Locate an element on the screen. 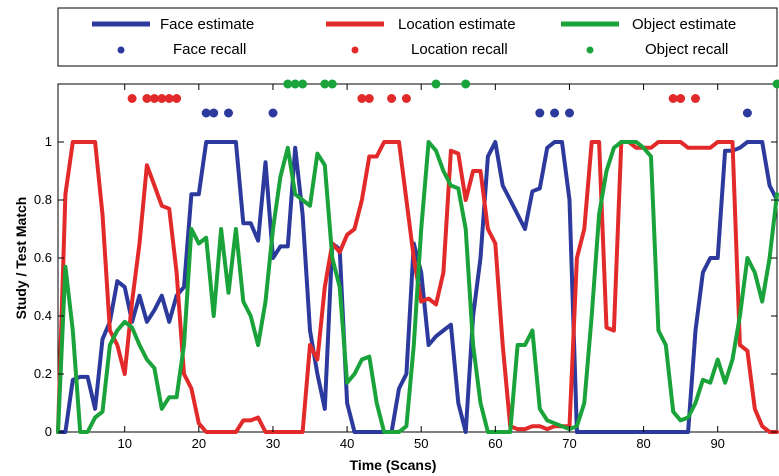 The height and width of the screenshot is (476, 779). y-tick-label: 1 is located at coordinates (48, 141).